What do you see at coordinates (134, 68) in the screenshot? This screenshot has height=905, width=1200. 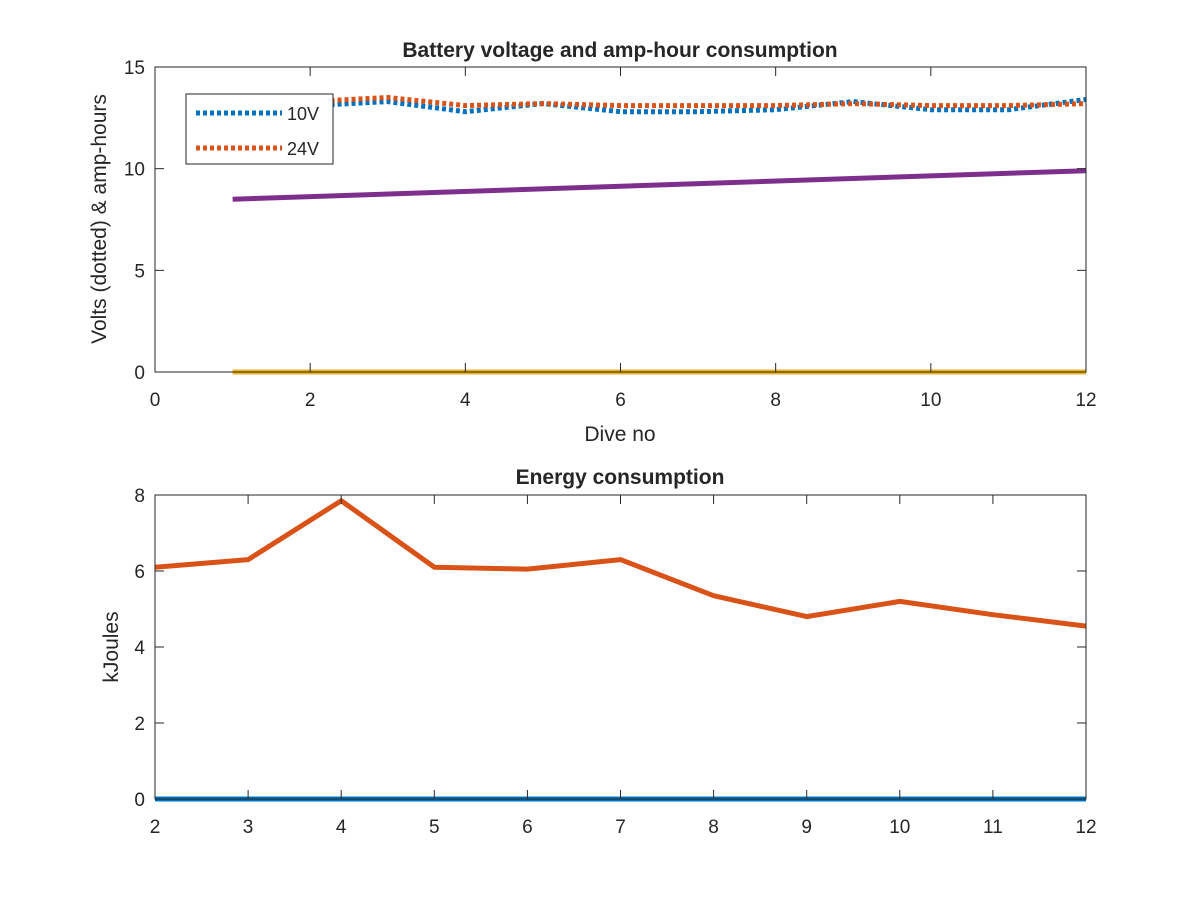 I see `voltage-ytick-label: 15` at bounding box center [134, 68].